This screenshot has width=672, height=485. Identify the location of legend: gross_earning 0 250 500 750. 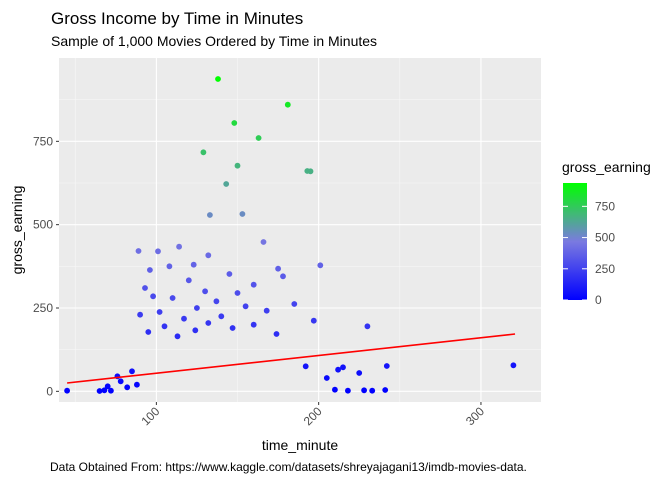
(606, 233).